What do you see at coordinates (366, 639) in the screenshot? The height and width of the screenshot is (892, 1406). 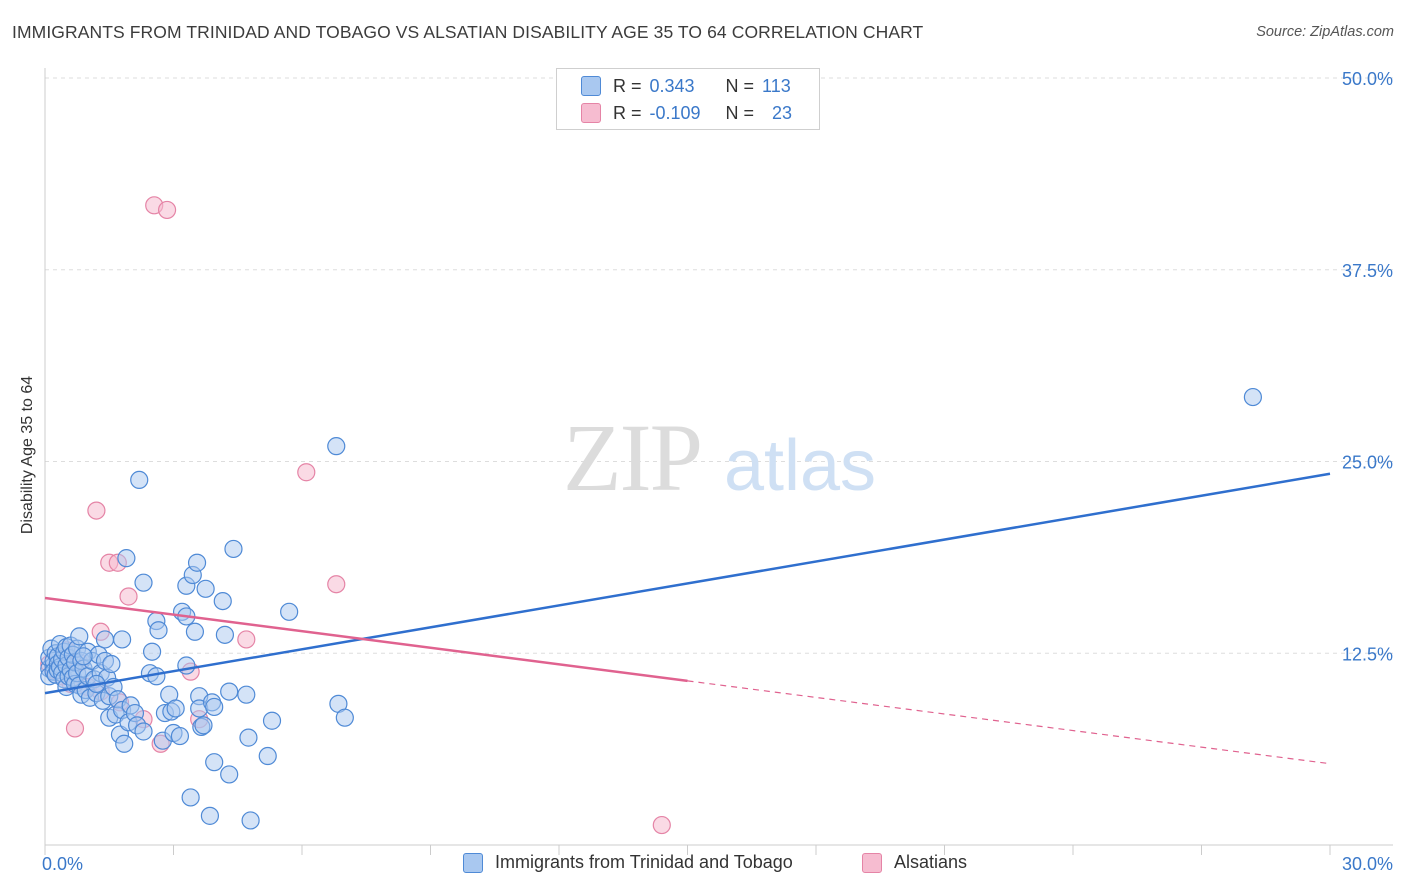 I see `trend-line-alsatians` at bounding box center [366, 639].